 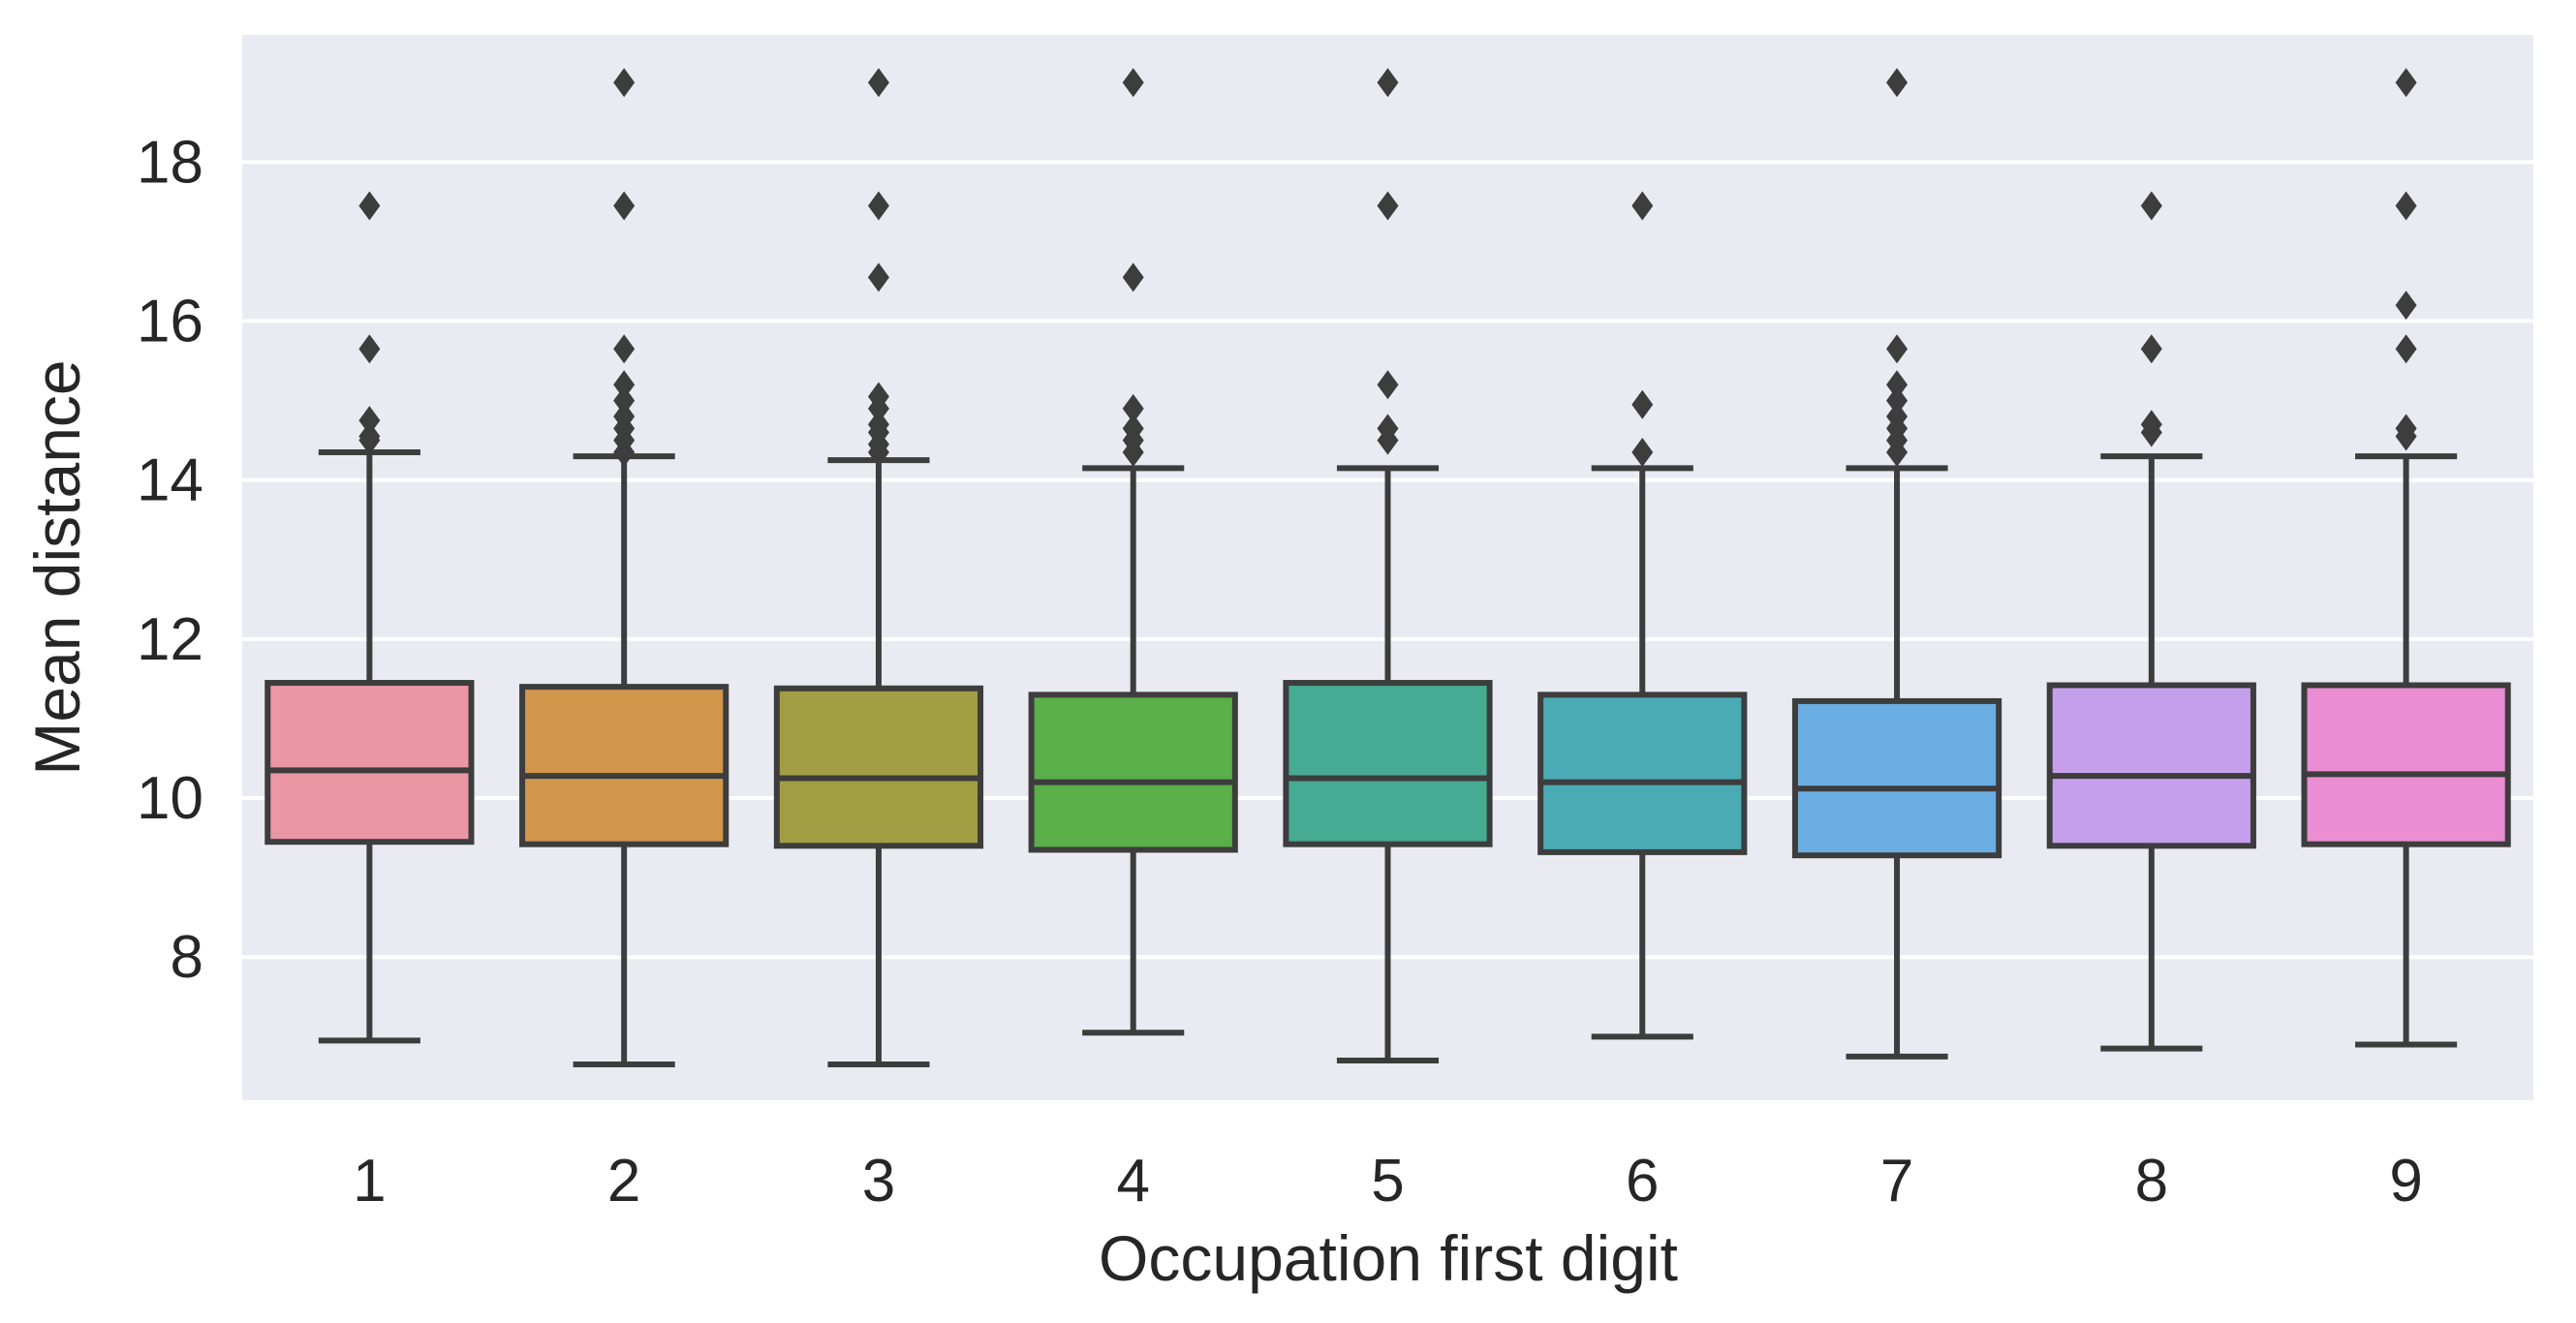 What do you see at coordinates (1388, 1258) in the screenshot?
I see `x-axis-label: Occupation first digit` at bounding box center [1388, 1258].